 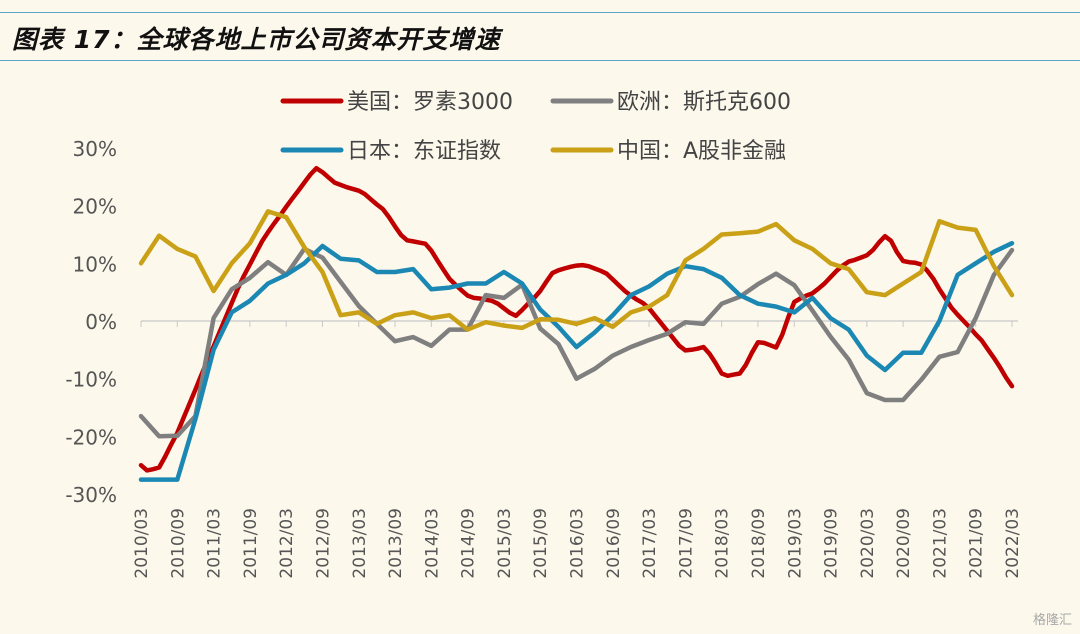 What do you see at coordinates (430, 102) in the screenshot?
I see `legend-label: 美国：罗素3000` at bounding box center [430, 102].